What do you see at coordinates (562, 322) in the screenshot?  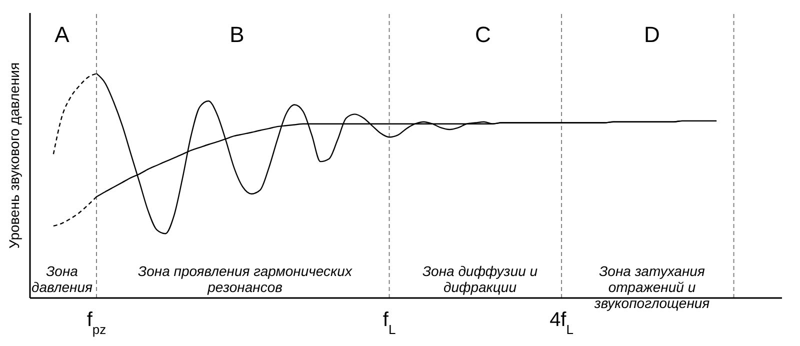 I see `x-tick-label: 4f$_{L}$` at bounding box center [562, 322].